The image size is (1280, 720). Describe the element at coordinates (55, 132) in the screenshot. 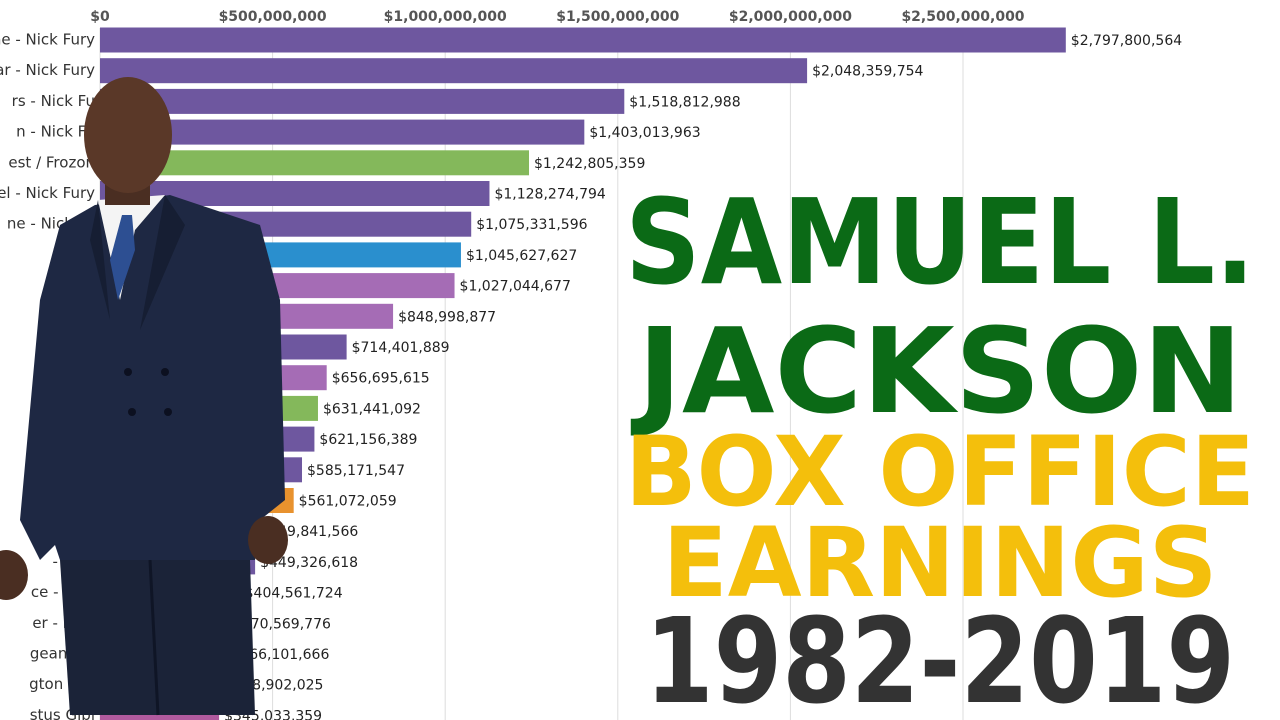

I see `category-label: n - Nick Fu` at that location.